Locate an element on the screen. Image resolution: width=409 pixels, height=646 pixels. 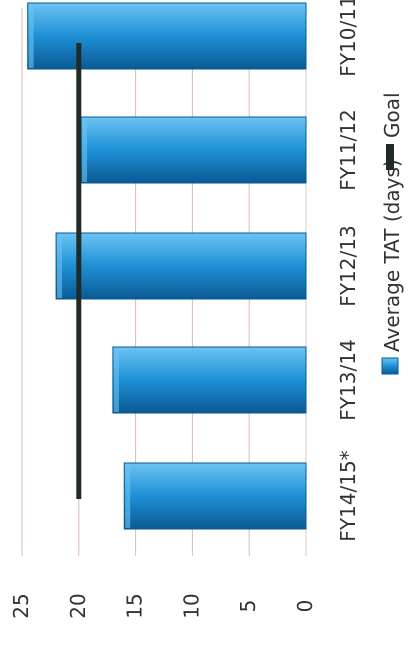
value-tick-label: 25 is located at coordinates (21, 605).